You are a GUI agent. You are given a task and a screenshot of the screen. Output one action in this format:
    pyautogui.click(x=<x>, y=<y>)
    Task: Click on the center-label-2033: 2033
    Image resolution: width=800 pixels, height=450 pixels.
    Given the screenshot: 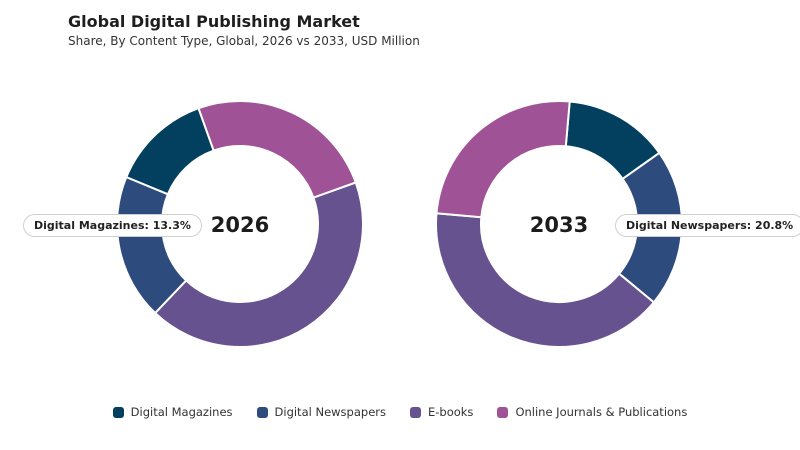 What is the action you would take?
    pyautogui.click(x=559, y=225)
    